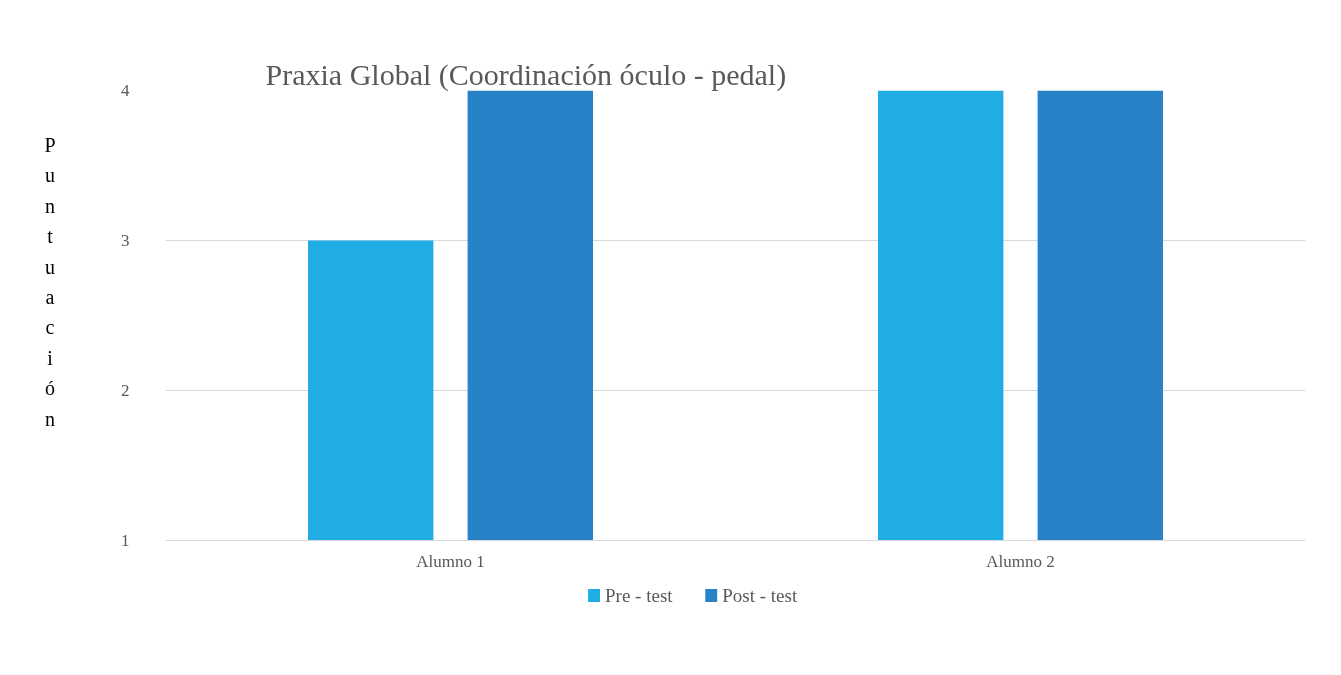  I want to click on x-tick-label: Alumno 2, so click(1020, 561).